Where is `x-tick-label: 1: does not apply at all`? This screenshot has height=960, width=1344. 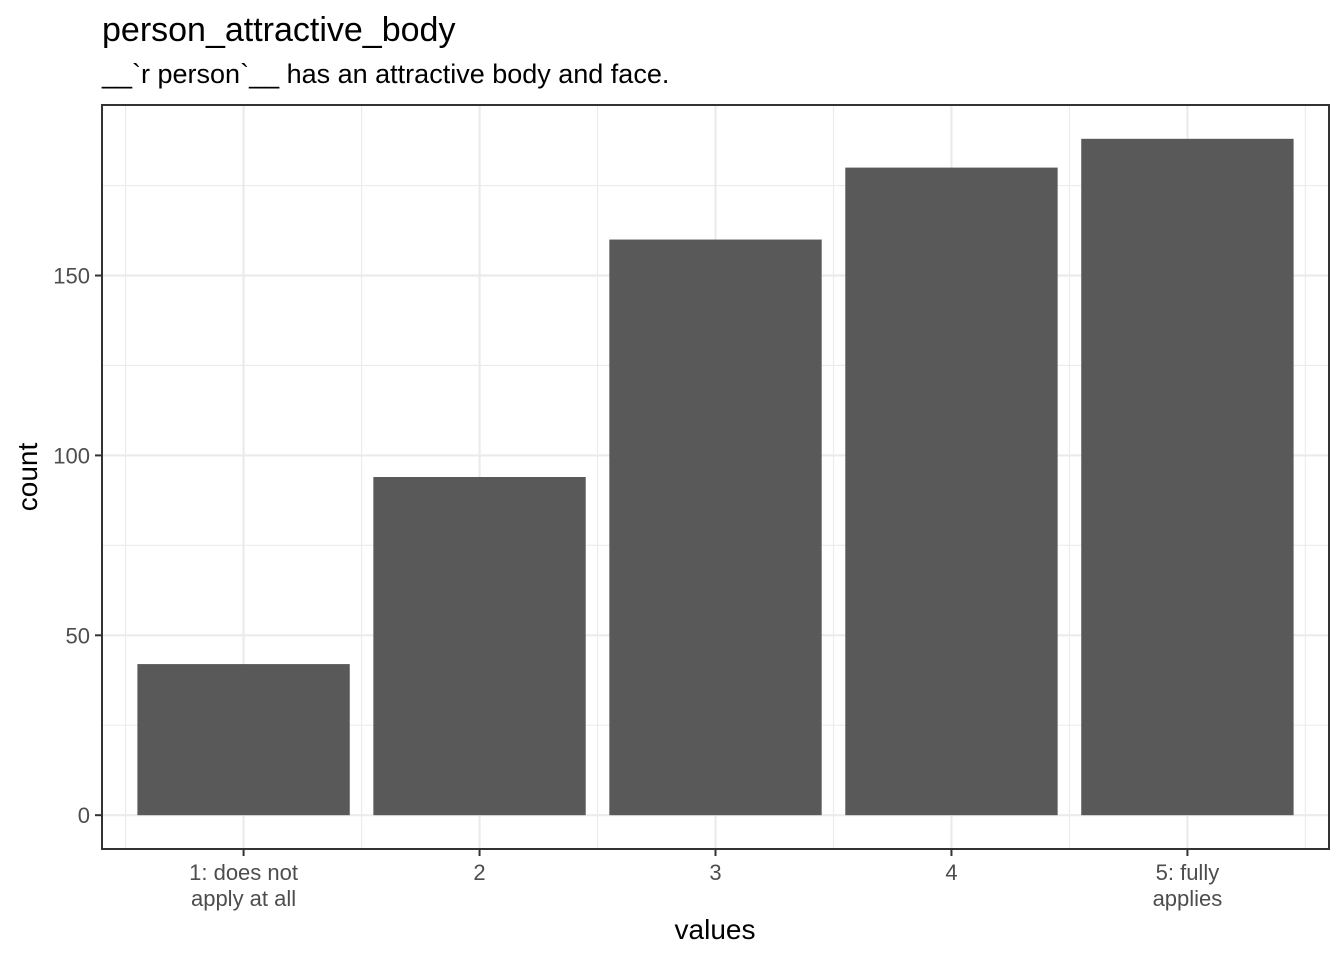 x-tick-label: 1: does not apply at all is located at coordinates (243, 885).